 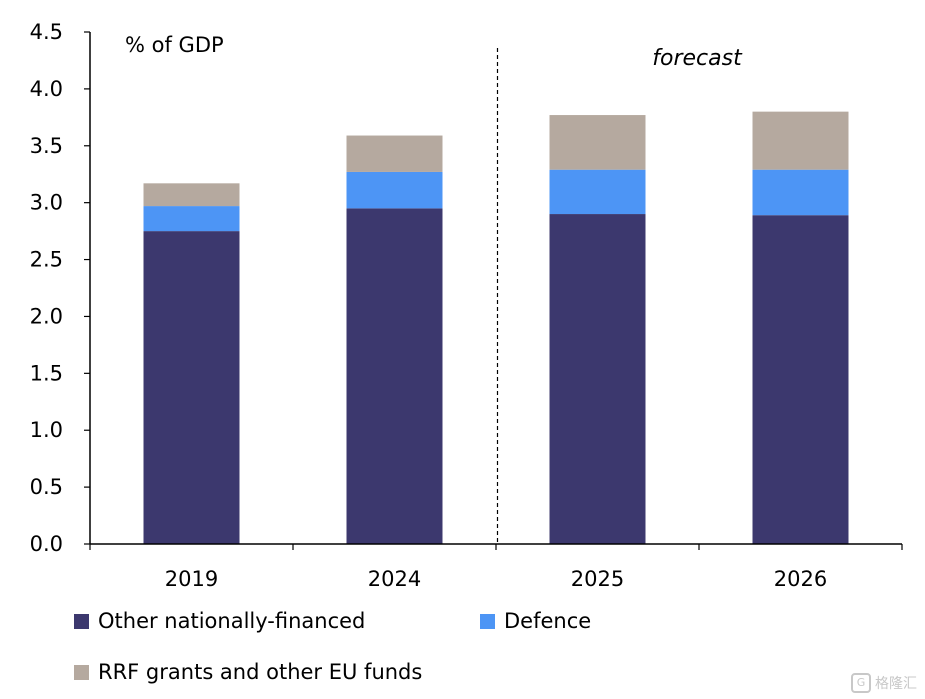 I want to click on y-tick-label: 1.5, so click(x=46, y=373).